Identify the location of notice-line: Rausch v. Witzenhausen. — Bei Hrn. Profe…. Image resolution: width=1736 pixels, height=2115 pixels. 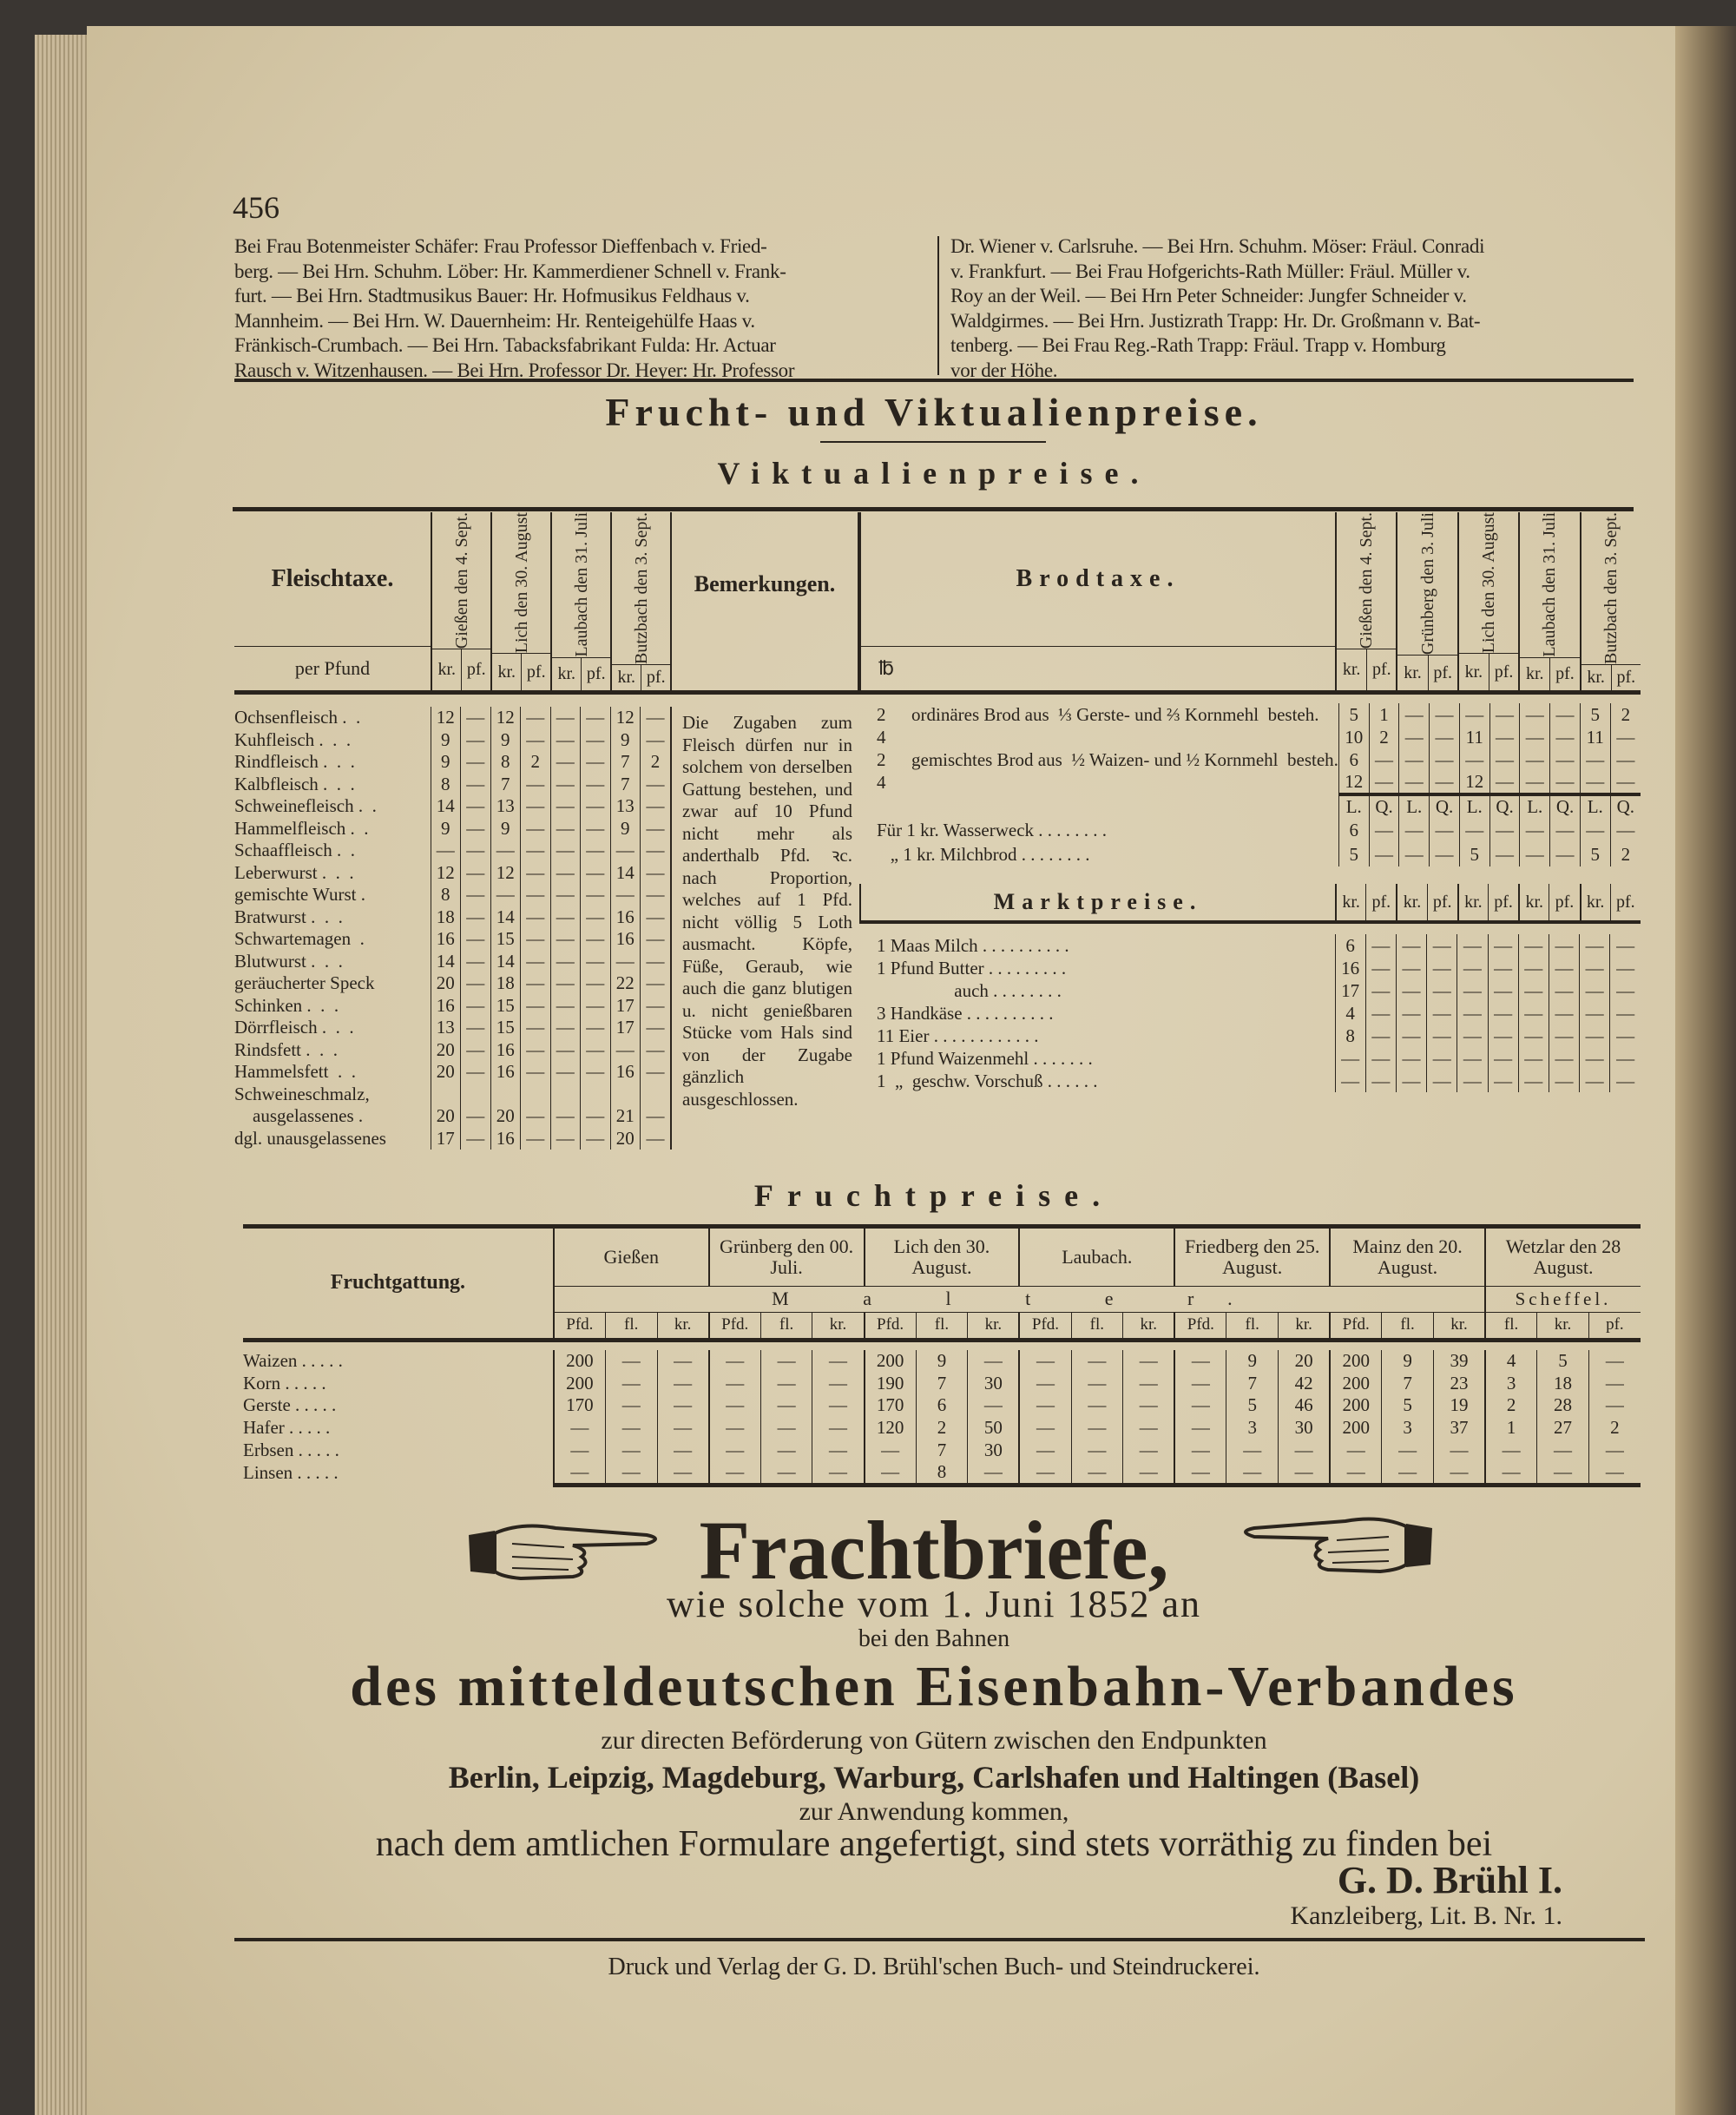
(514, 370).